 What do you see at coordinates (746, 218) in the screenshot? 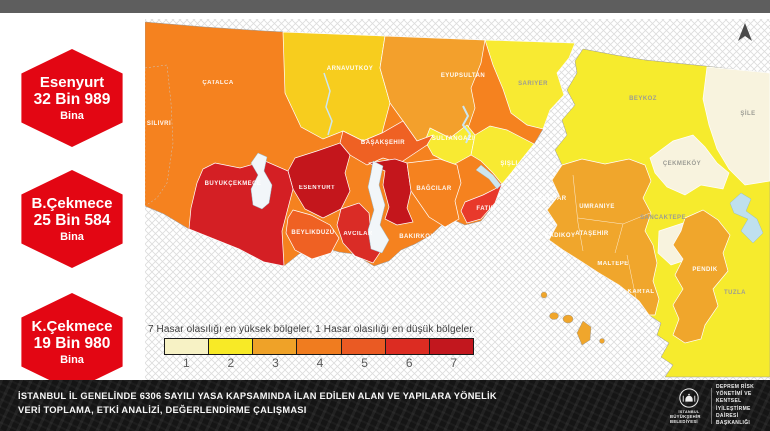
I see `omerli-reservoir` at bounding box center [746, 218].